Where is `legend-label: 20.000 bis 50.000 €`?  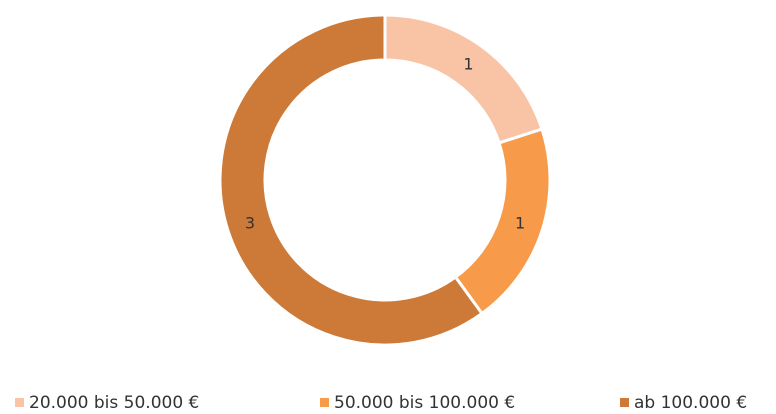
legend-label: 20.000 bis 50.000 € is located at coordinates (114, 403).